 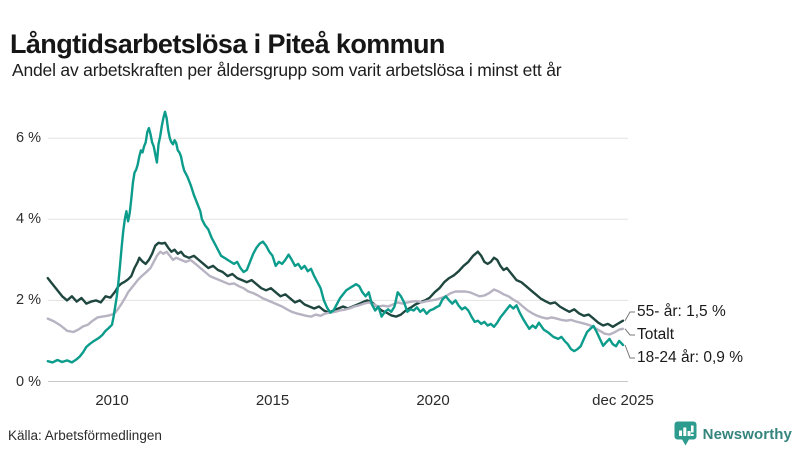 What do you see at coordinates (112, 400) in the screenshot?
I see `x-tick-label: 2010` at bounding box center [112, 400].